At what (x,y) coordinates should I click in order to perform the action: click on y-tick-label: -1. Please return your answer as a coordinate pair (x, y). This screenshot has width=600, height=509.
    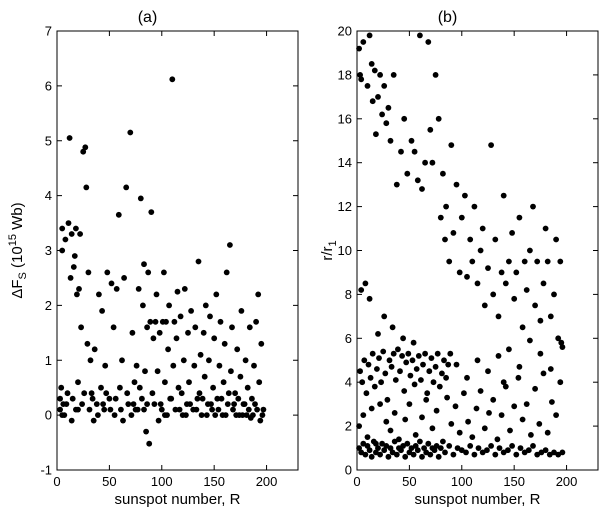
    Looking at the image, I should click on (46, 470).